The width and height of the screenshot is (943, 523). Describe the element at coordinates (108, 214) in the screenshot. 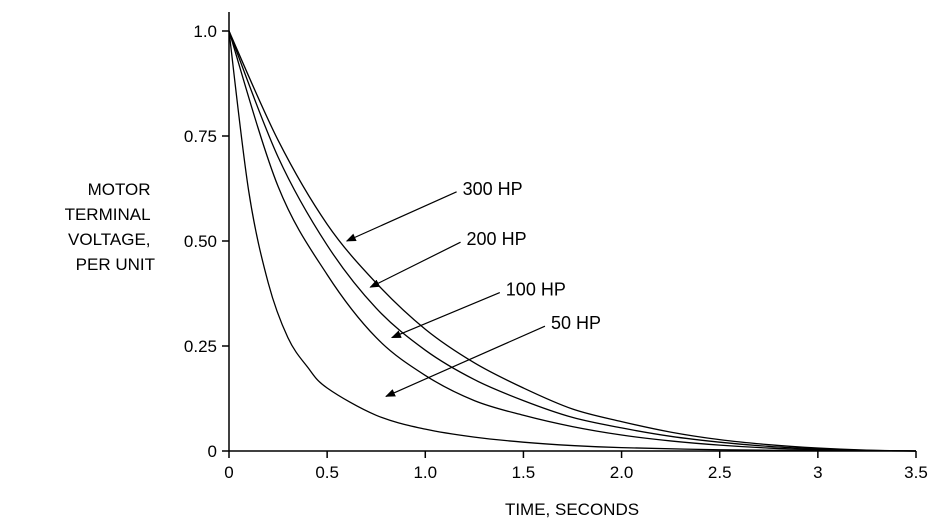

I see `y-axis-label-line: TERMINAL` at that location.